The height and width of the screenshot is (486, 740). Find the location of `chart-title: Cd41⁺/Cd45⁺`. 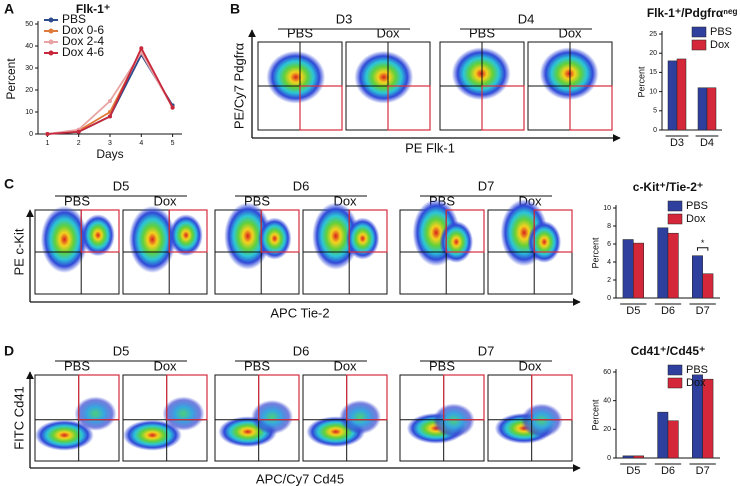

chart-title: Cd41⁺/Cd45⁺ is located at coordinates (668, 351).